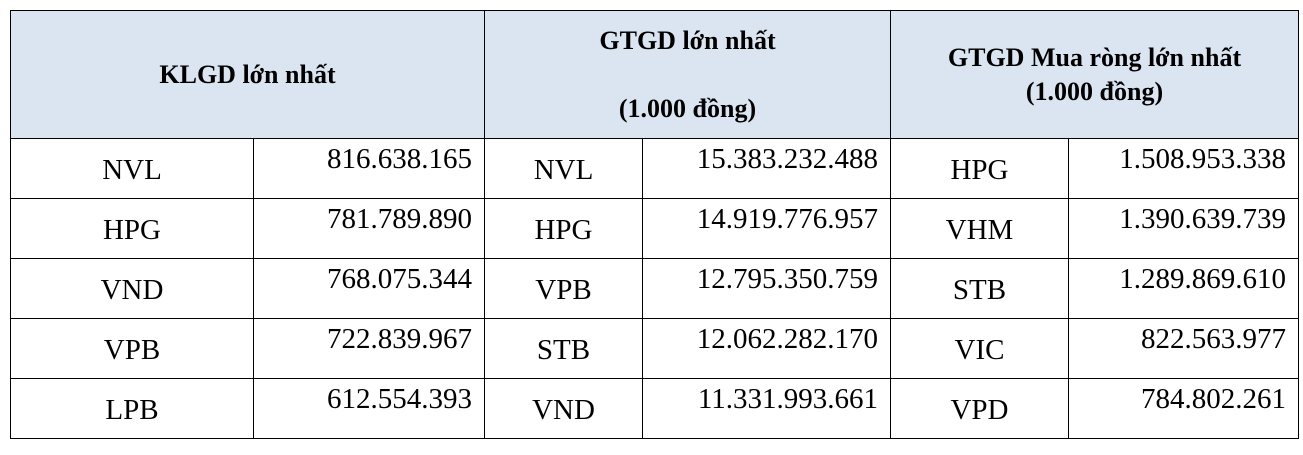 The image size is (1303, 455). I want to click on value-cell: 14.919.776.957, so click(766, 228).